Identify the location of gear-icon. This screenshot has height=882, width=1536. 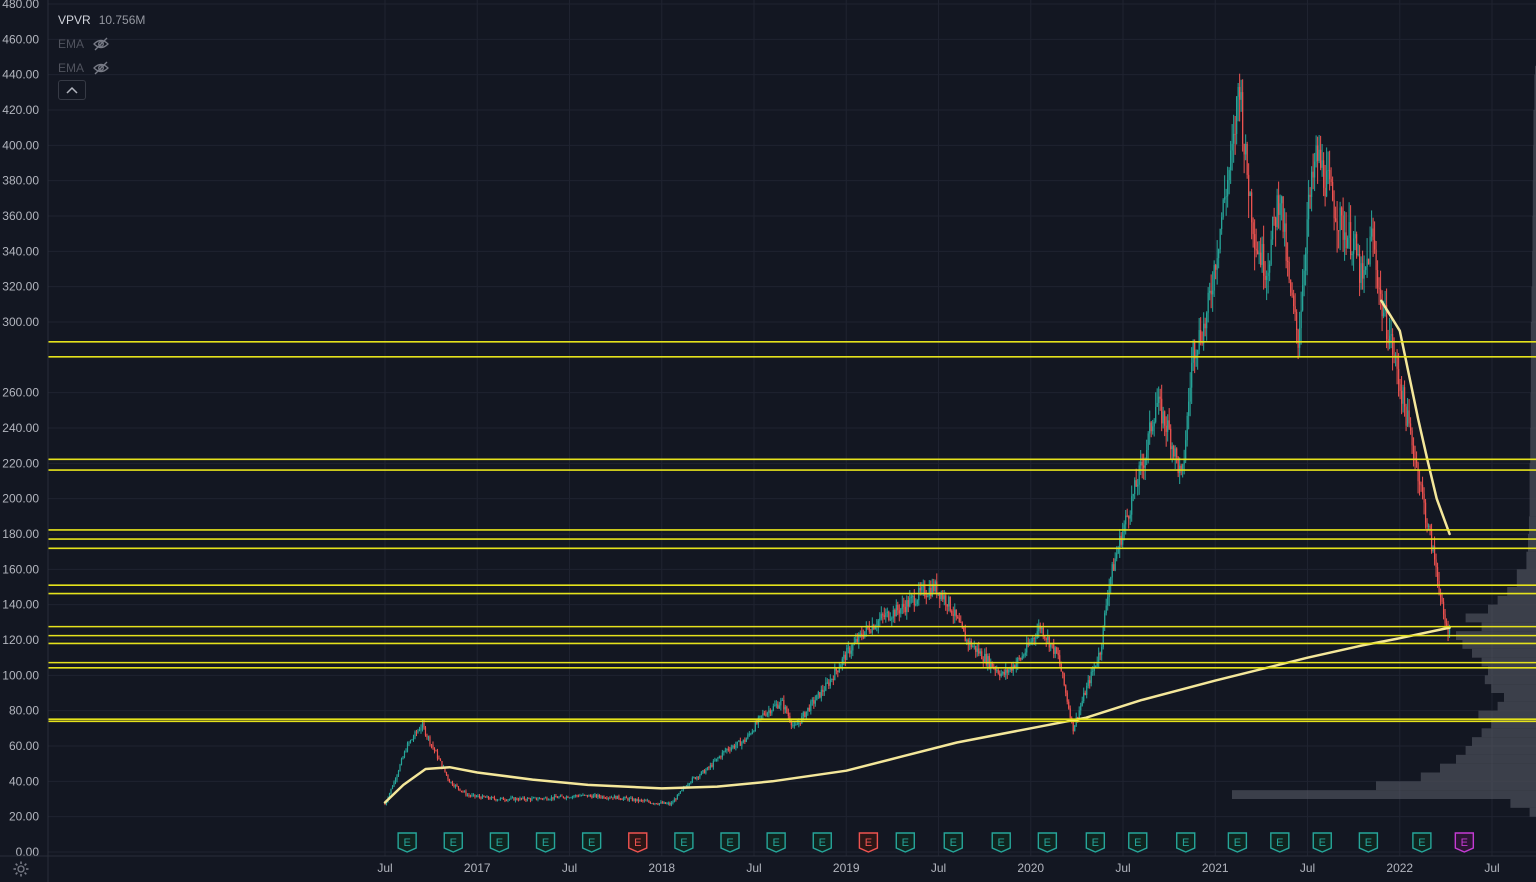
(21, 869).